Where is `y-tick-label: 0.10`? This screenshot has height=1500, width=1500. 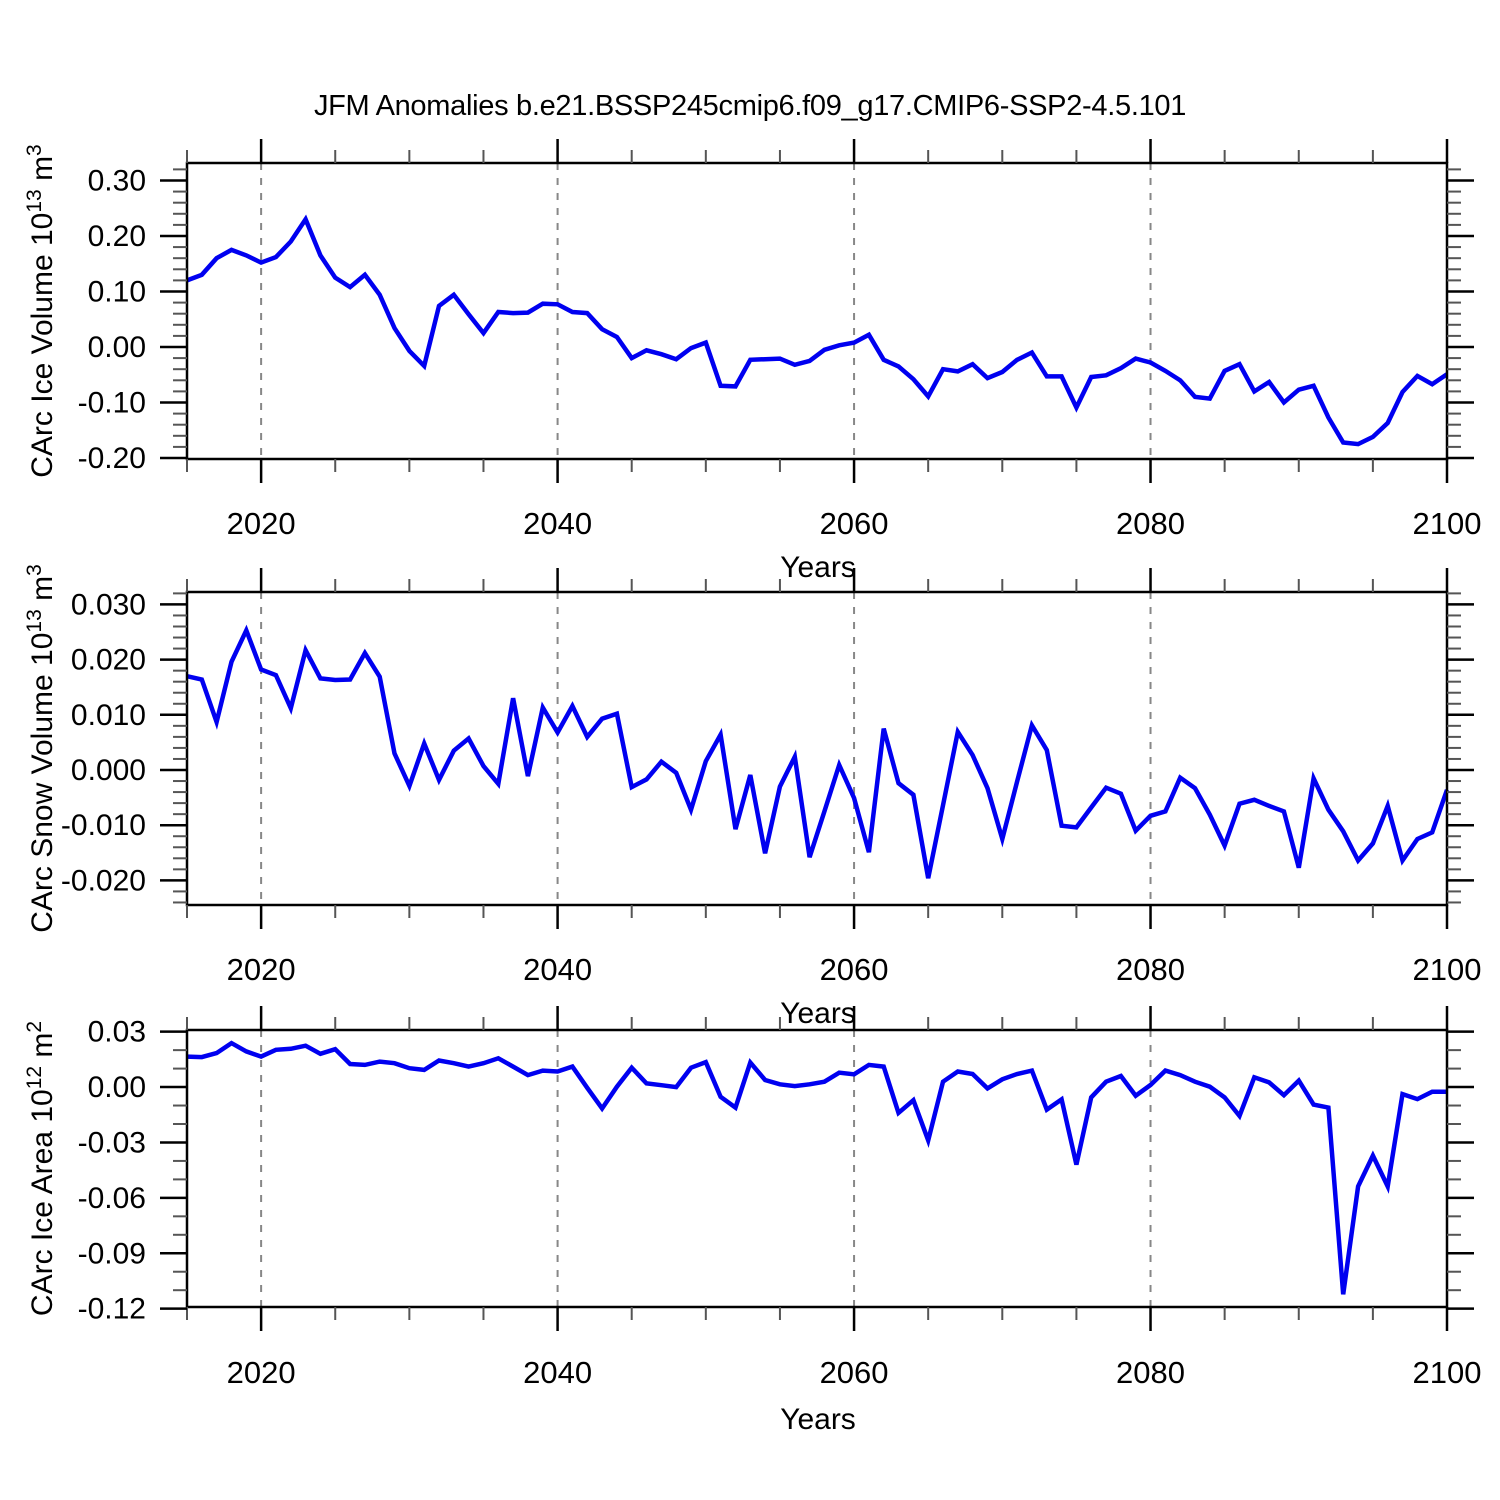 y-tick-label: 0.10 is located at coordinates (117, 291).